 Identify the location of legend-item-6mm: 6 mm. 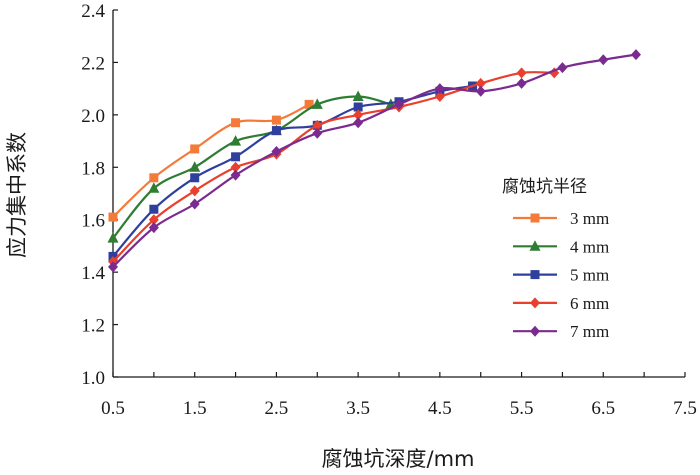
(561, 303).